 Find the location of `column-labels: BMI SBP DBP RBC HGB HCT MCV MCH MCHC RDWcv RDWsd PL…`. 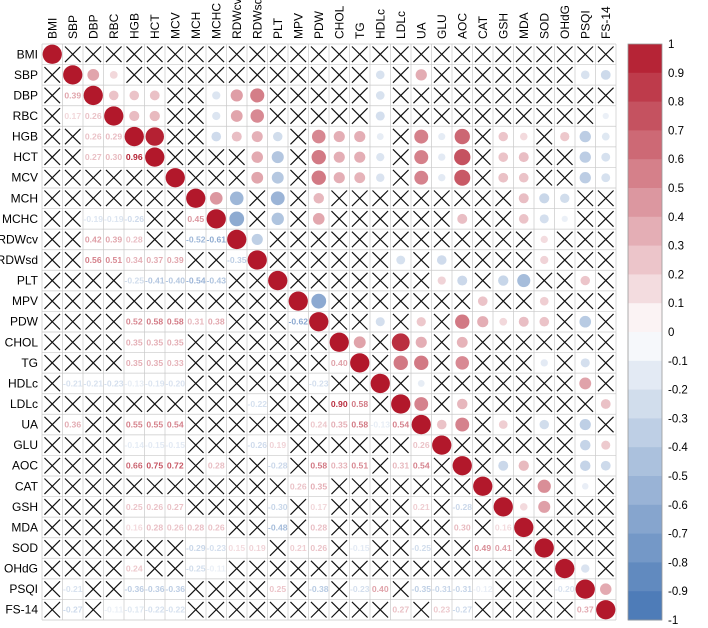

column-labels: BMI SBP DBP RBC HGB HCT MCV MCH MCHC RDWcv RDWsd PL… is located at coordinates (329, 19).